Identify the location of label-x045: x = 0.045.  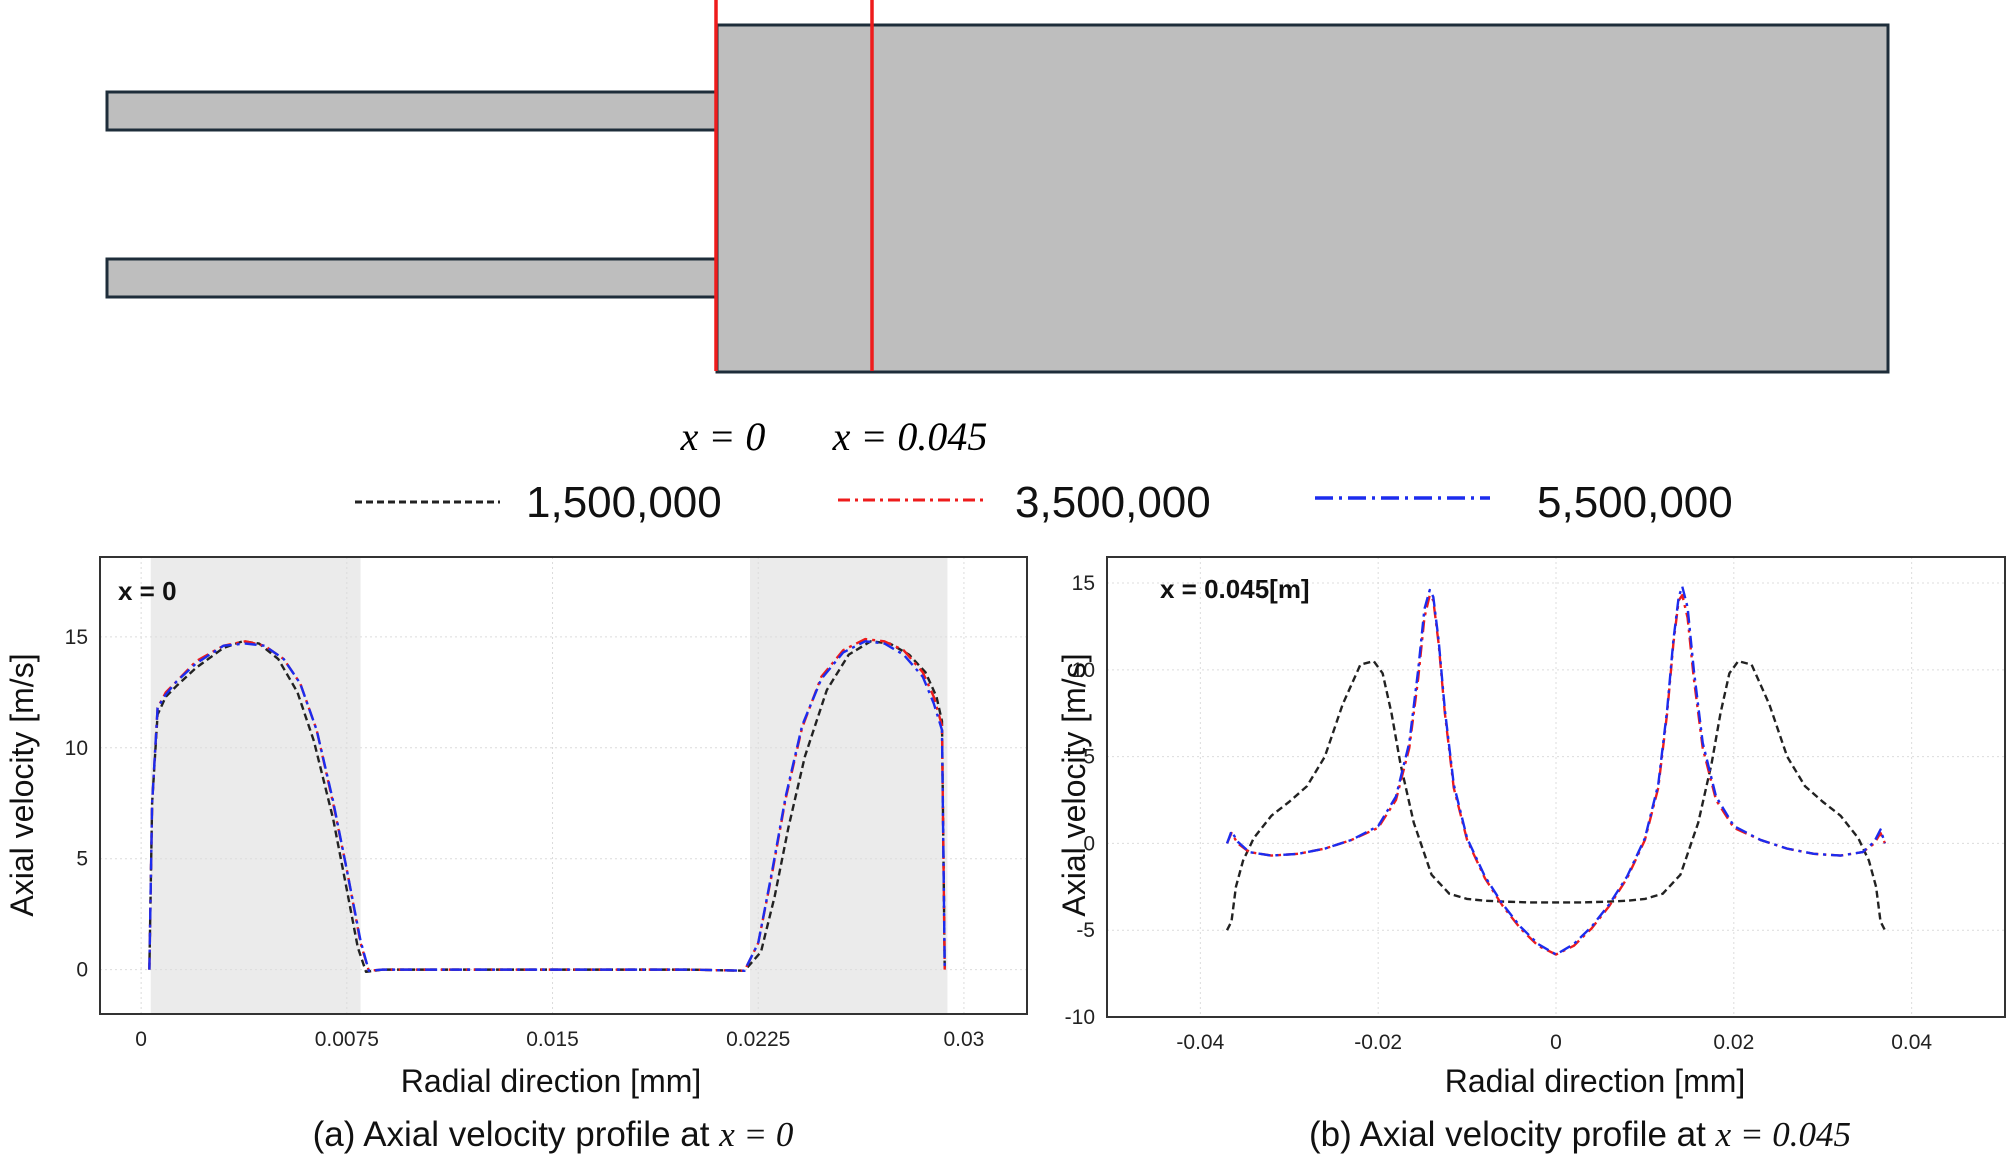
(910, 436).